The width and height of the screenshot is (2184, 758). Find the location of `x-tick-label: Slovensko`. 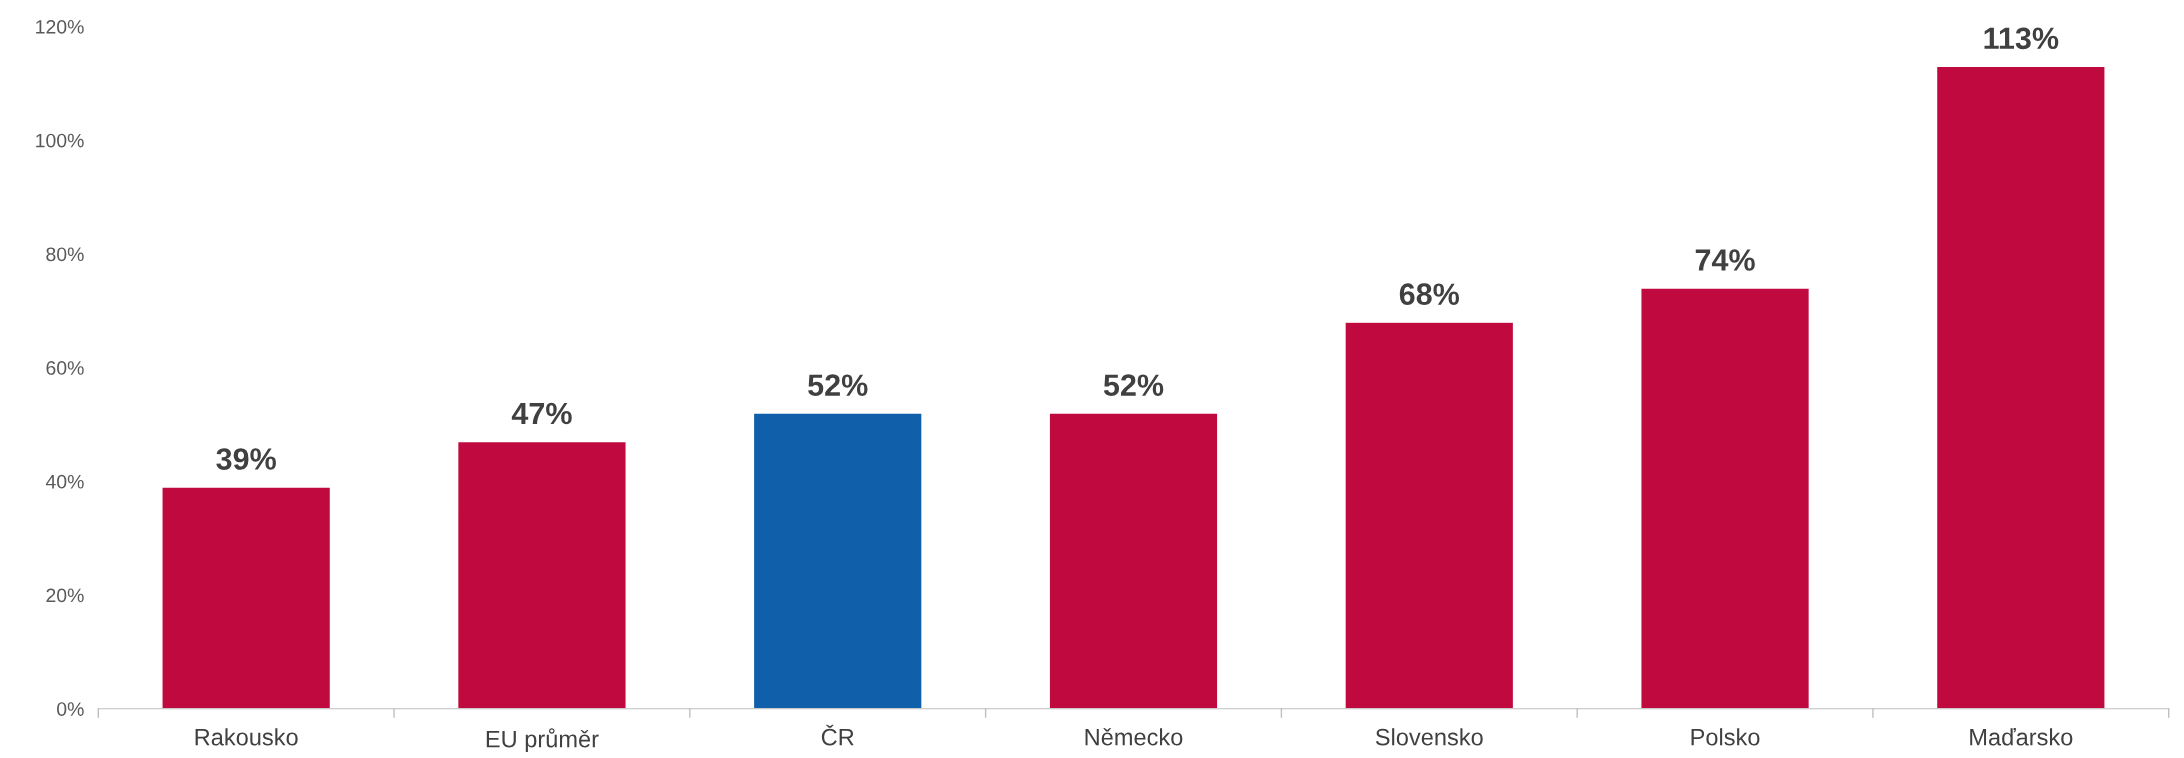

x-tick-label: Slovensko is located at coordinates (1429, 737).